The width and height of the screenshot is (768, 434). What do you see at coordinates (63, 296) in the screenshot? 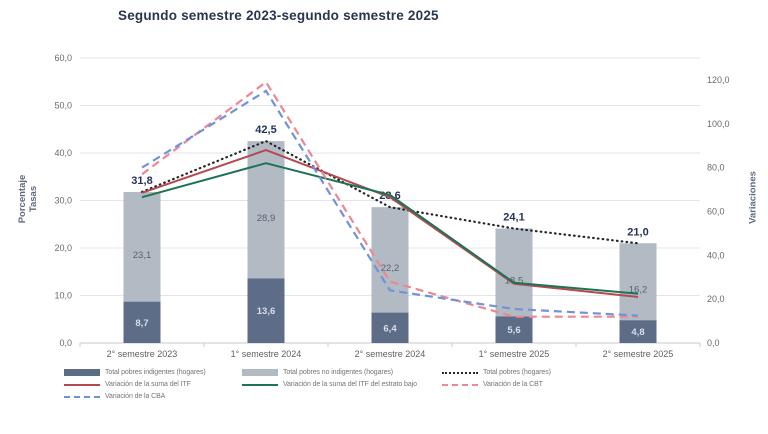
I see `left-axis-tick-label: 10,0` at bounding box center [63, 296].